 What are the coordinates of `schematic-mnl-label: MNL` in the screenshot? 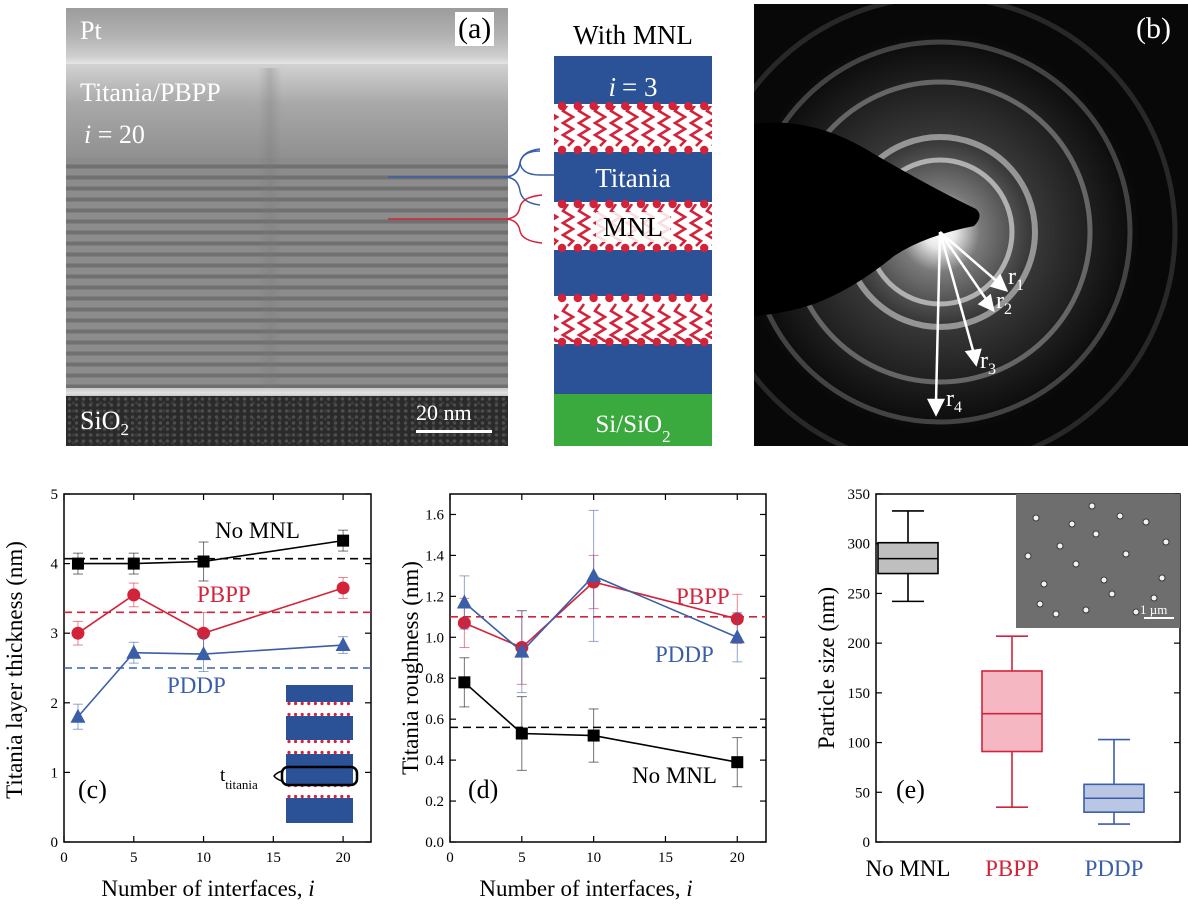 It's located at (633, 227).